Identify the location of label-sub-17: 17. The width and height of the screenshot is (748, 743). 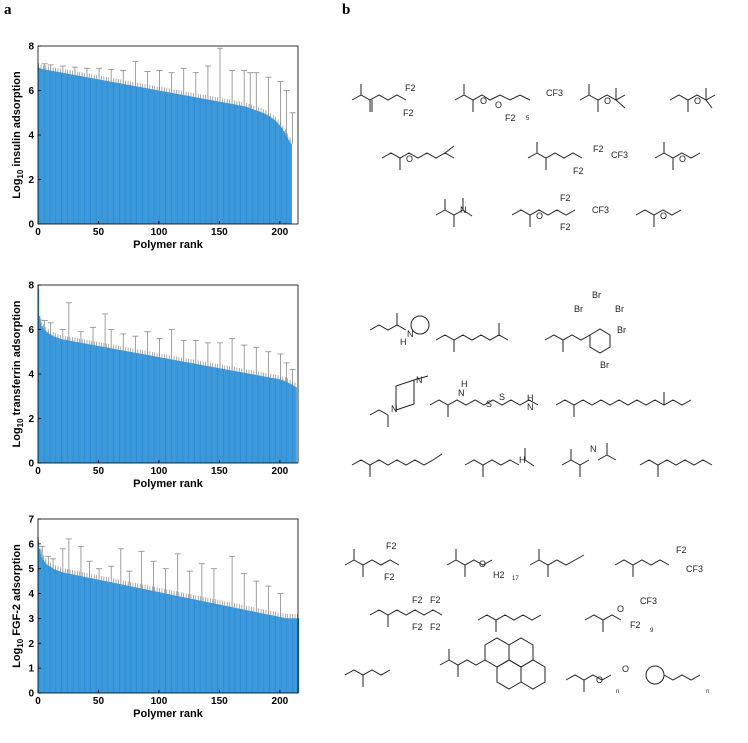
(515, 579).